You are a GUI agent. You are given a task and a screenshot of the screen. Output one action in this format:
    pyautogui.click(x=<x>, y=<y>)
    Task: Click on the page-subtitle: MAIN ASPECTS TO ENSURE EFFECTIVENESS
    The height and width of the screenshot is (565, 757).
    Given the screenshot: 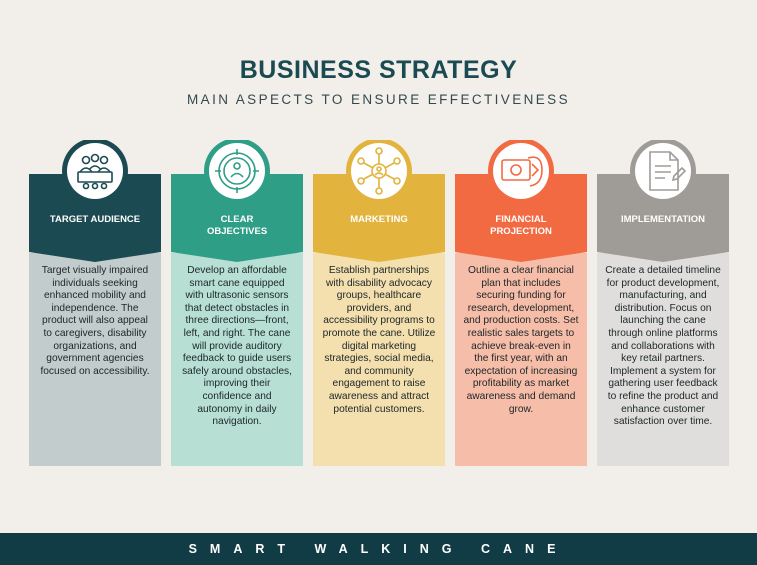 What is the action you would take?
    pyautogui.click(x=378, y=99)
    